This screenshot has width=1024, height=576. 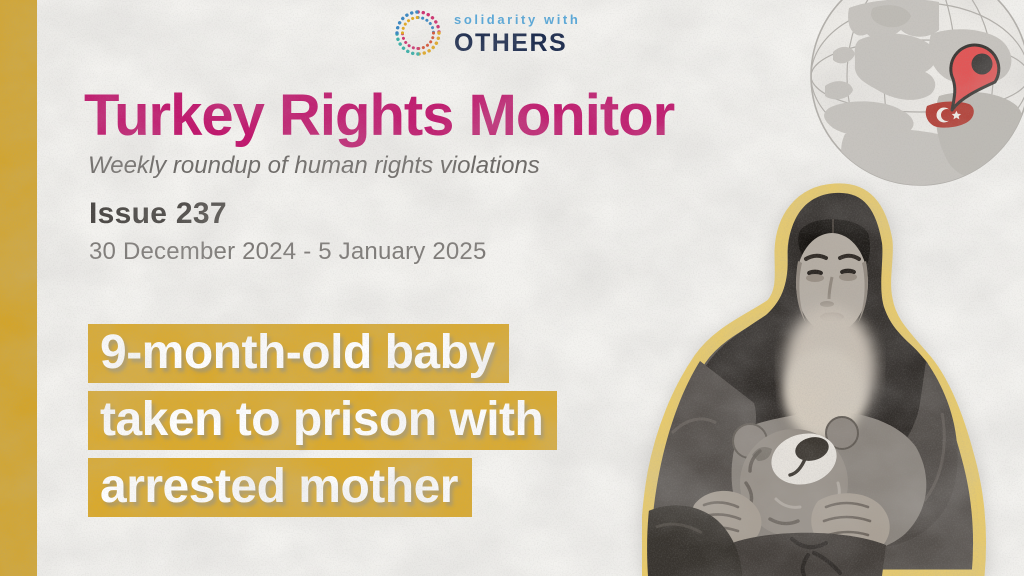 I want to click on brand-logo: solidarity with OTHERS, so click(x=487, y=33).